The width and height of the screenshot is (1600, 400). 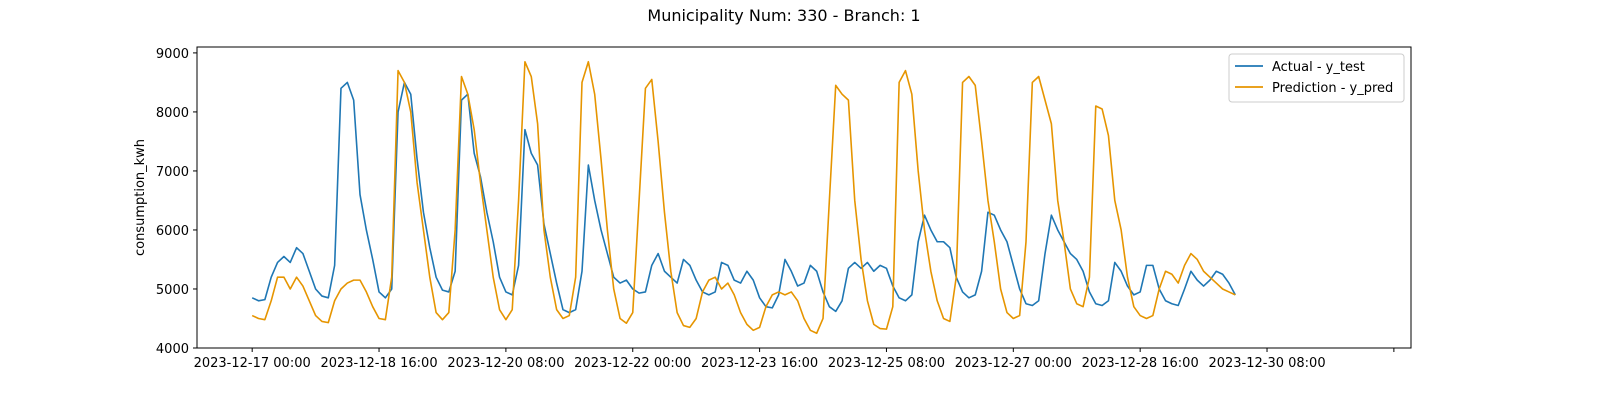 What do you see at coordinates (172, 349) in the screenshot?
I see `y-tick-label: 4000` at bounding box center [172, 349].